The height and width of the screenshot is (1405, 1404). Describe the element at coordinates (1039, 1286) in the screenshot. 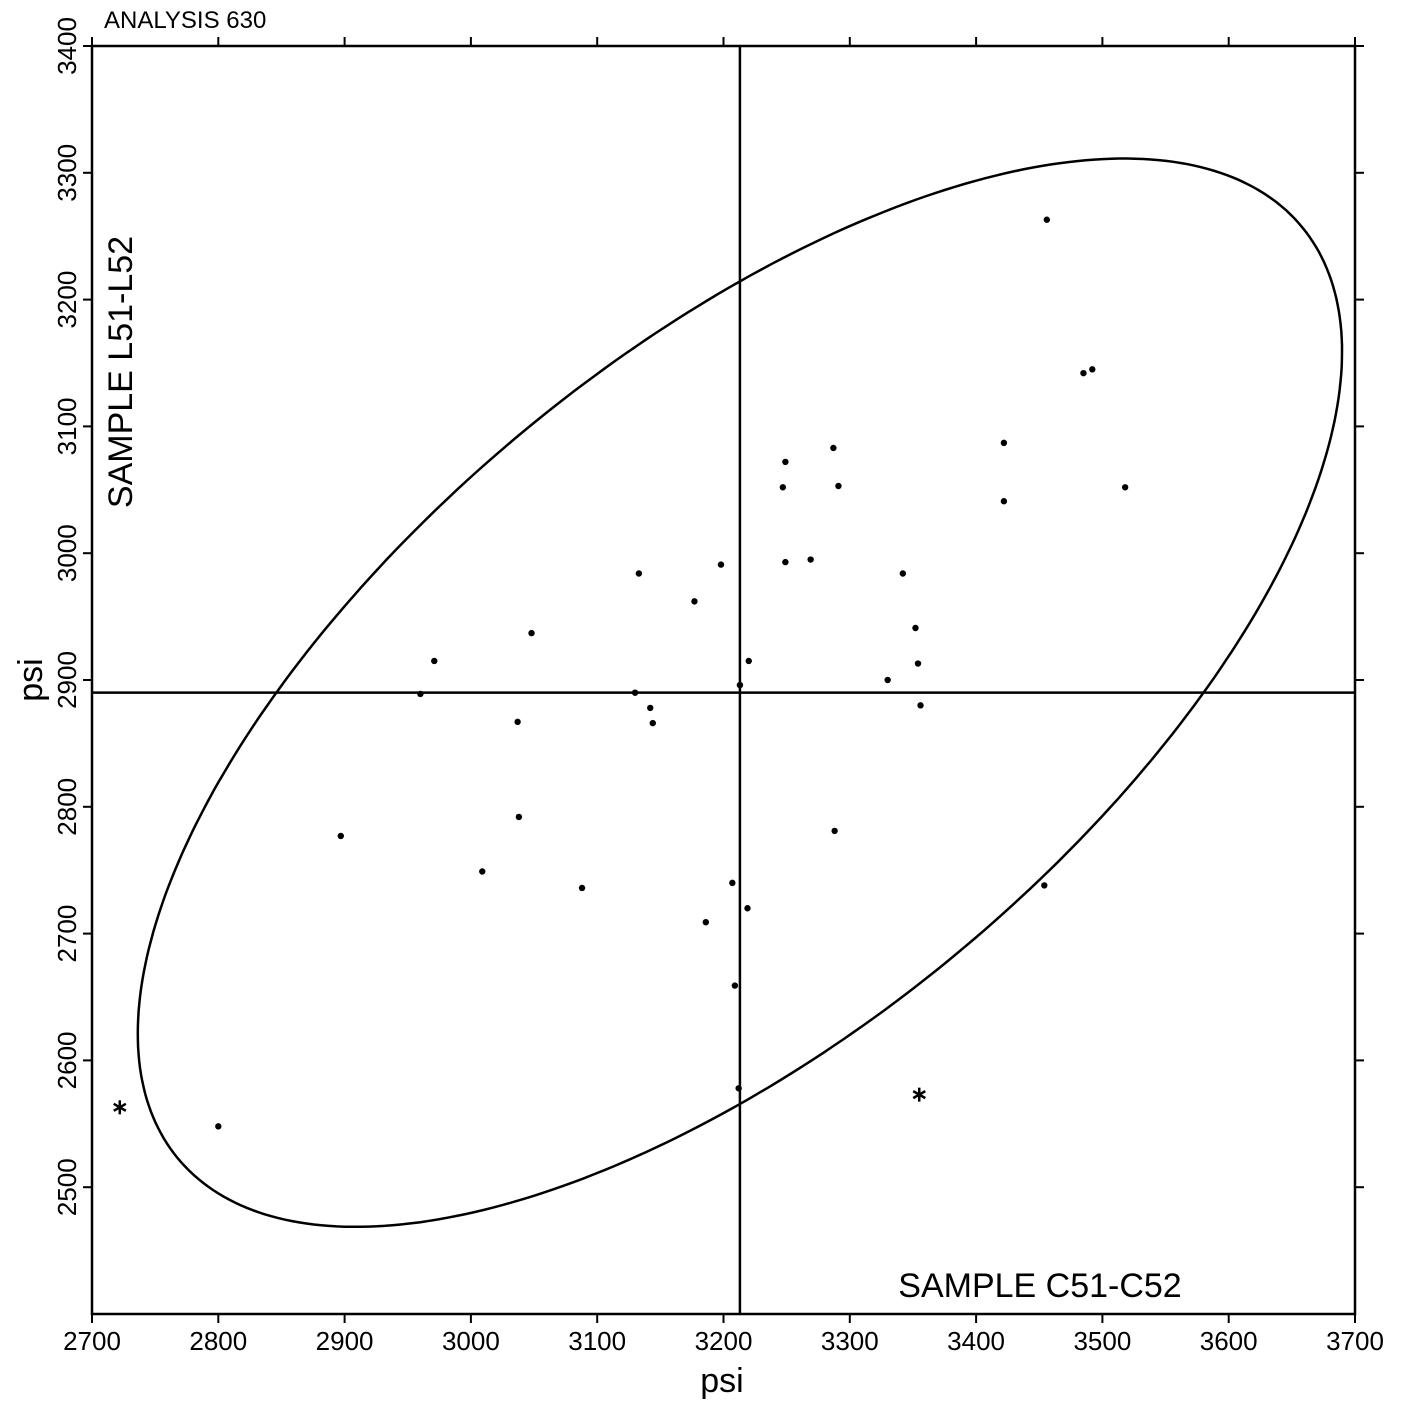

I see `x-sample-label: SAMPLE C51-C52` at that location.